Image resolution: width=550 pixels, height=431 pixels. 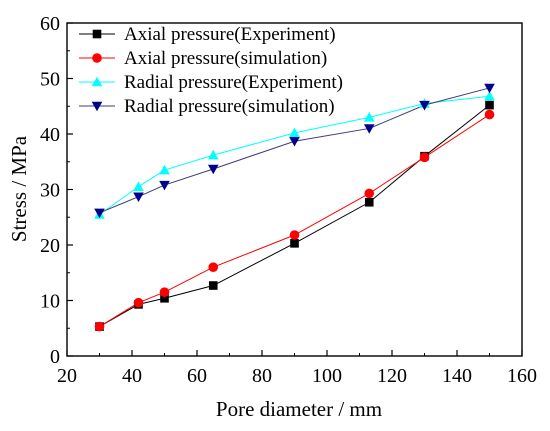 I want to click on x-tick-label: 40, so click(x=132, y=376).